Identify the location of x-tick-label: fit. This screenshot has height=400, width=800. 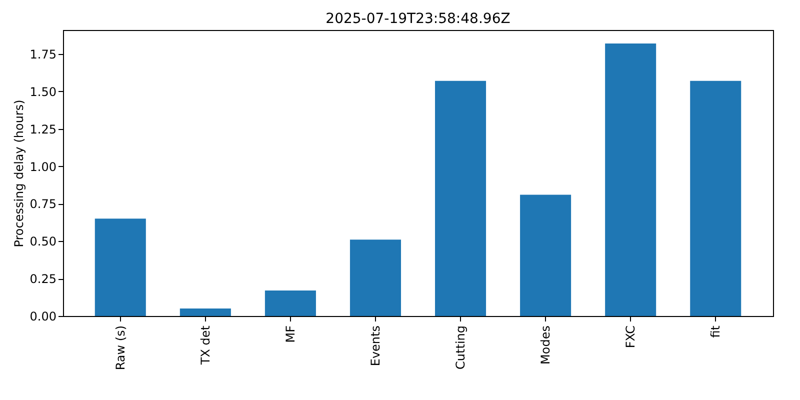
(715, 331).